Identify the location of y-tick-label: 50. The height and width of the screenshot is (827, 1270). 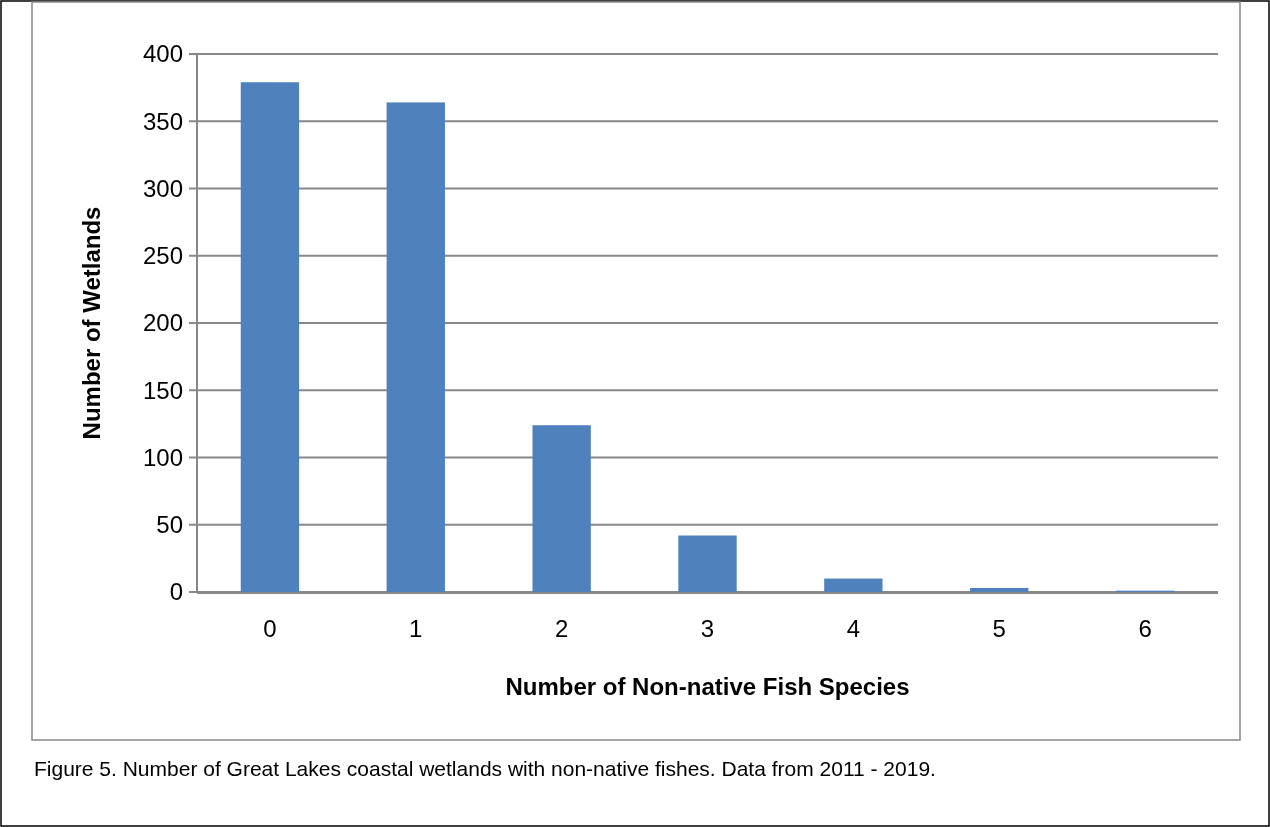
(169, 525).